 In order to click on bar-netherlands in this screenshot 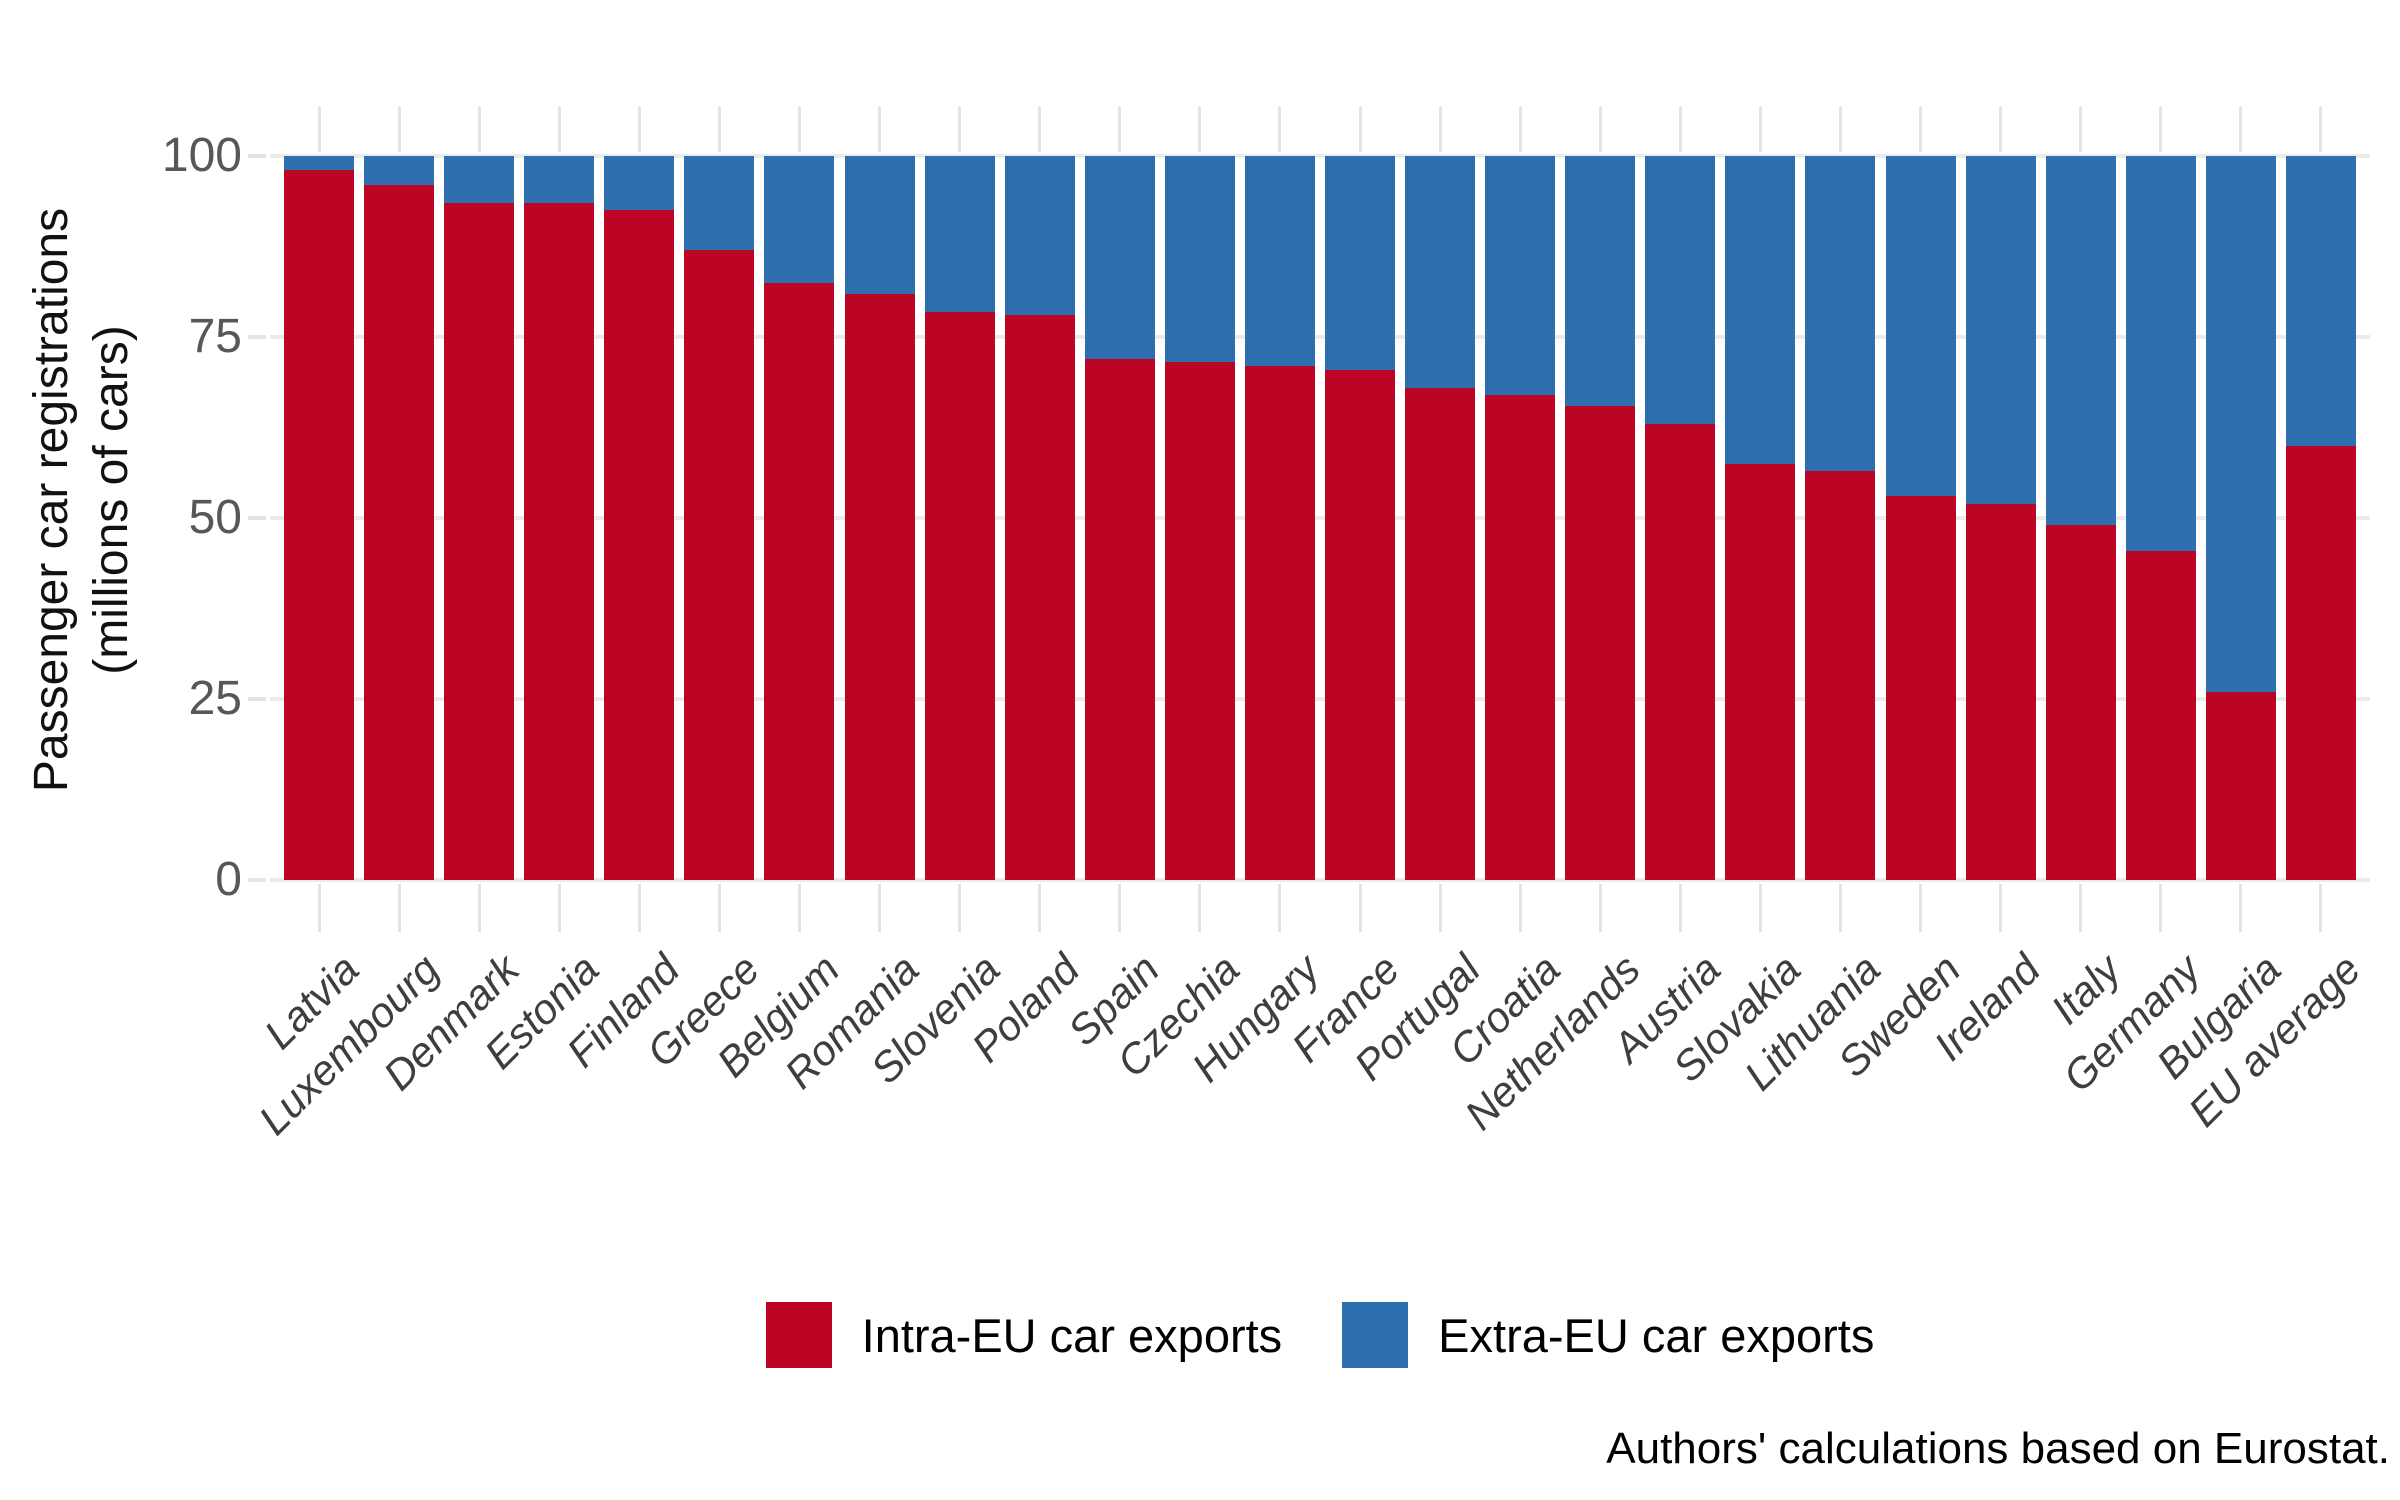, I will do `click(1600, 519)`.